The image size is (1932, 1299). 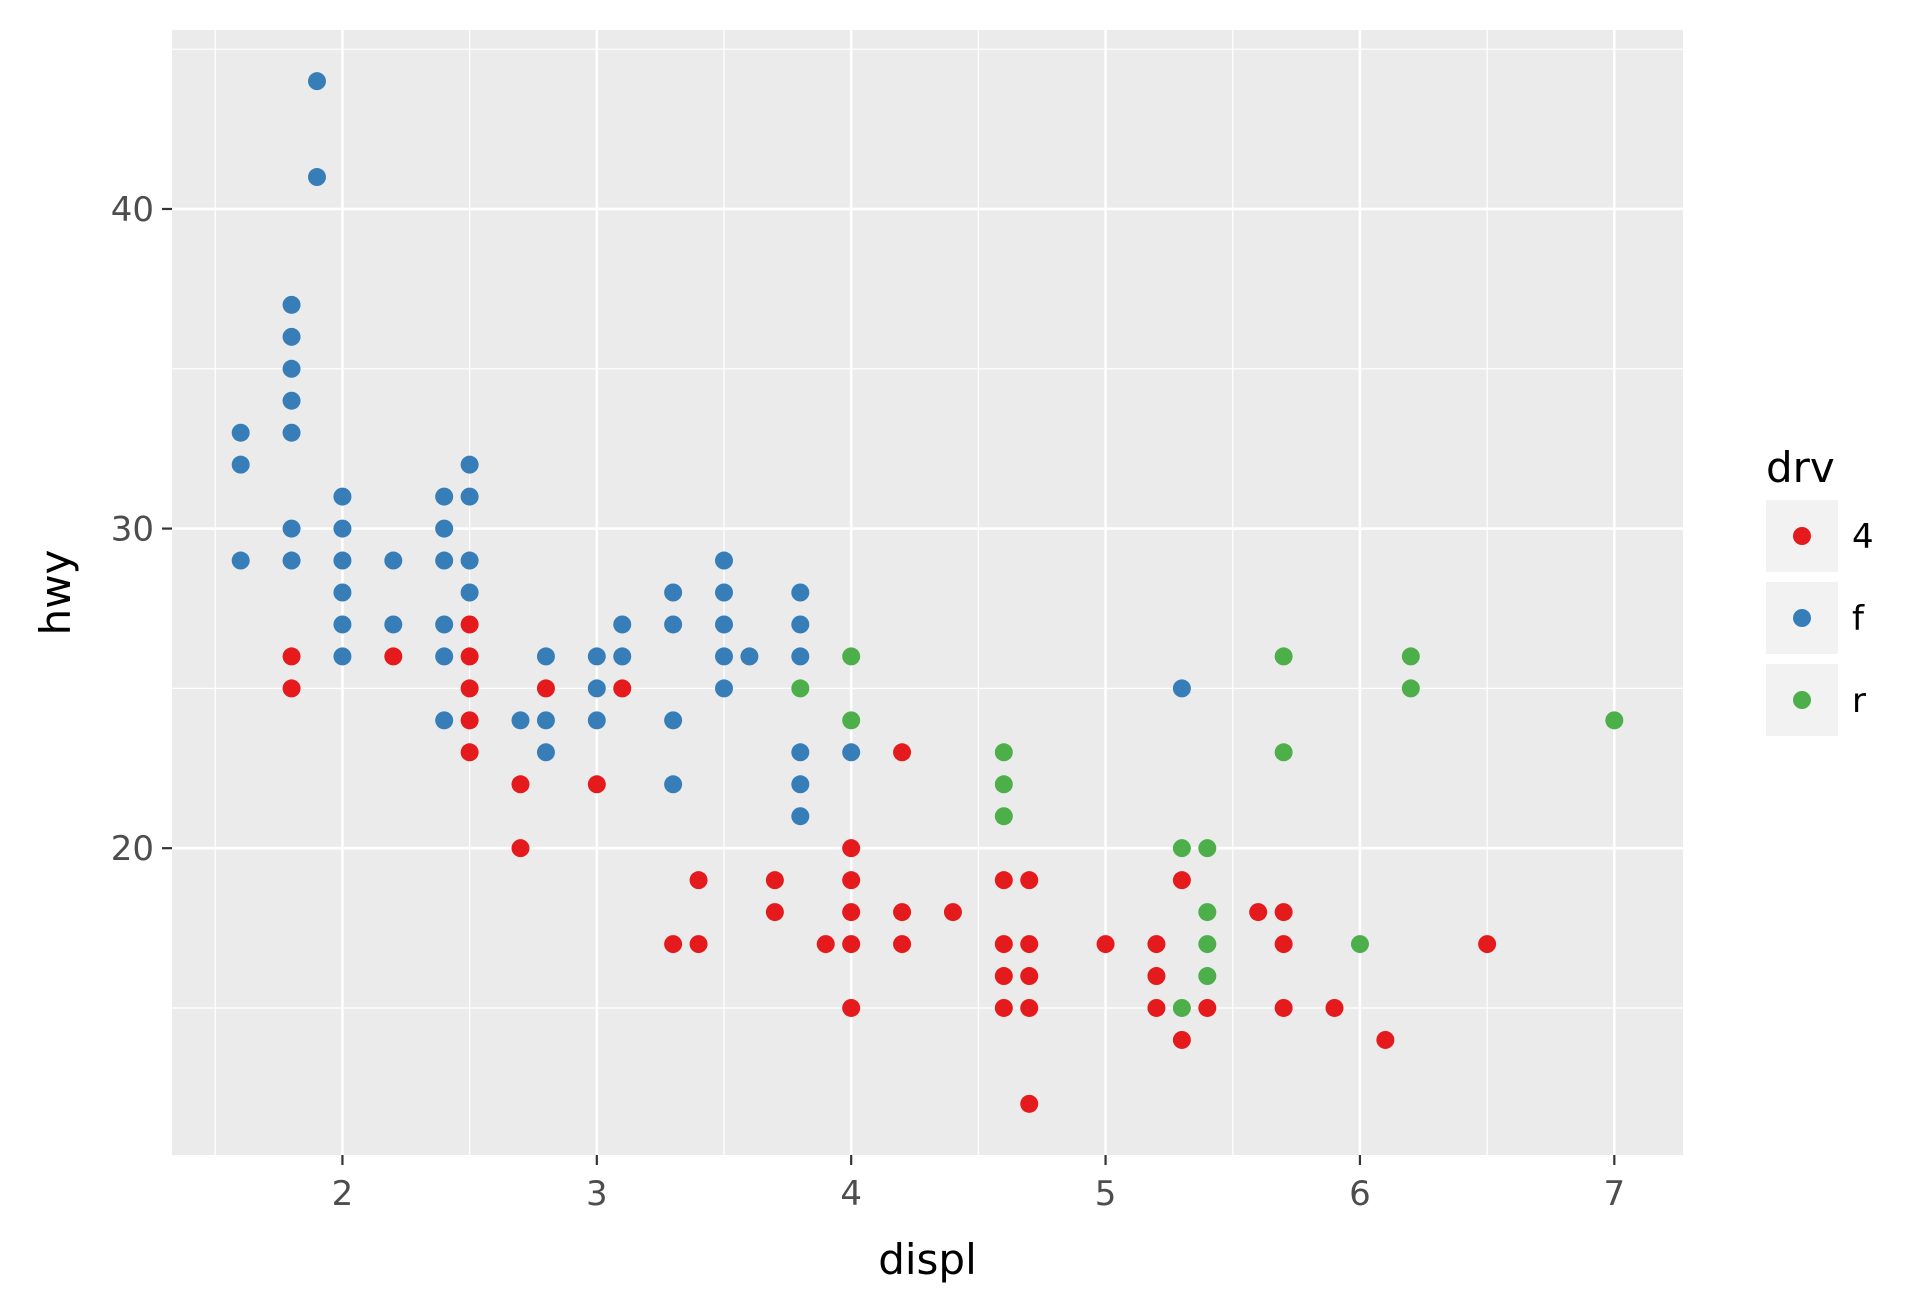 I want to click on x-tick-label: 6, so click(x=1360, y=1194).